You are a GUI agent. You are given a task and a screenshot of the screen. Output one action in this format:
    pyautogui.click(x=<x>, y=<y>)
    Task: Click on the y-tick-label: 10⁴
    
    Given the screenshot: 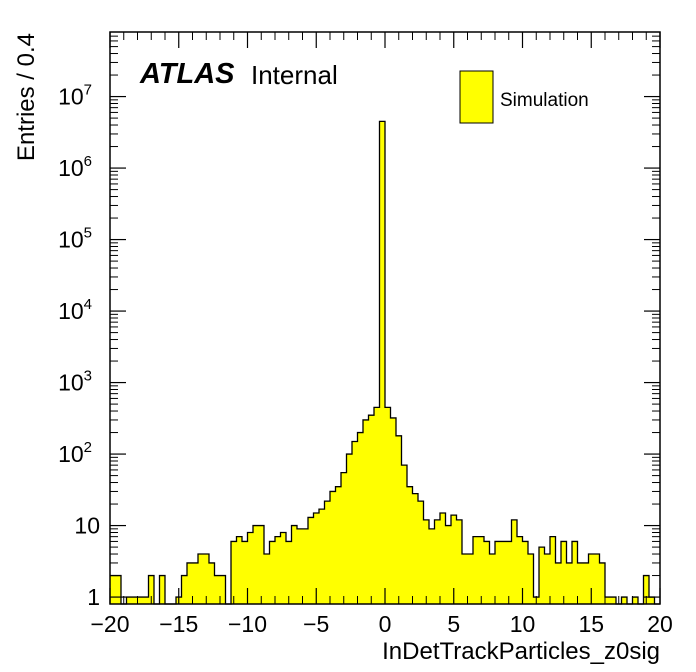 What is the action you would take?
    pyautogui.click(x=75, y=310)
    